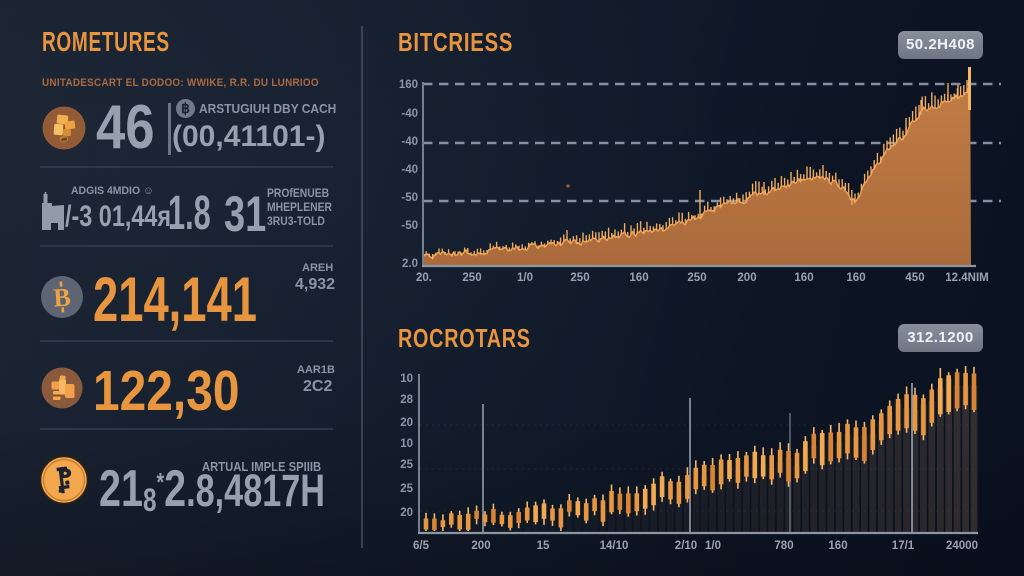  I want to click on svg-text: 14/10, so click(614, 546).